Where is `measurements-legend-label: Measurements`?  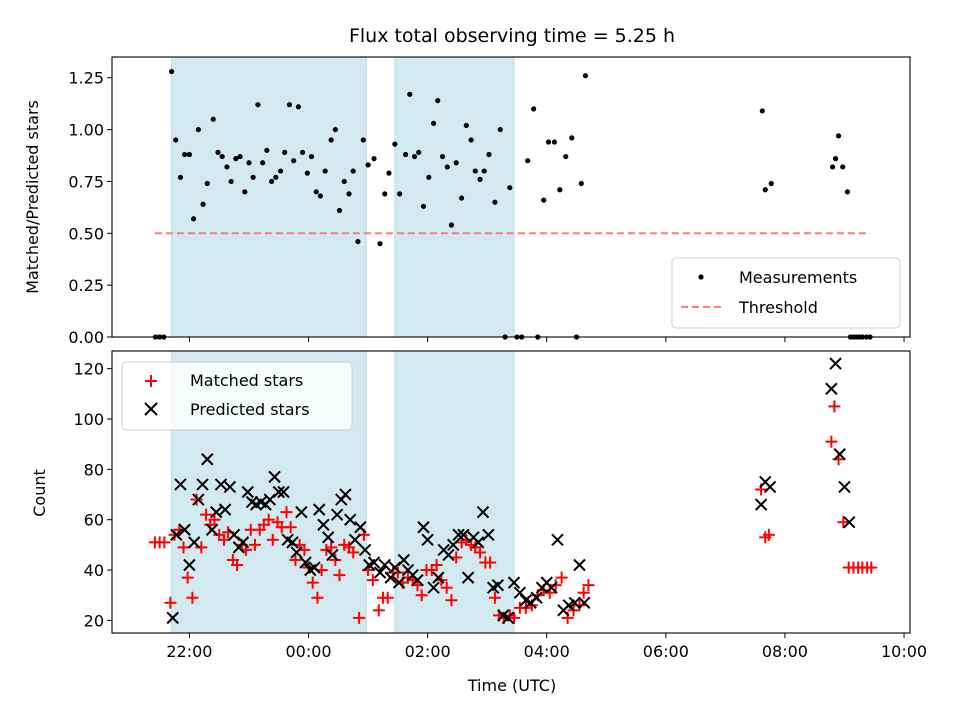
measurements-legend-label: Measurements is located at coordinates (798, 277).